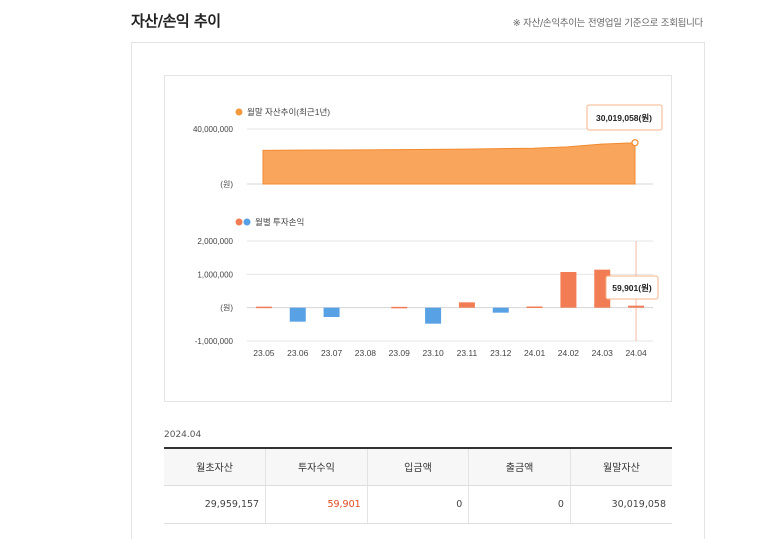  Describe the element at coordinates (603, 353) in the screenshot. I see `x-tick-label: 24.03` at that location.